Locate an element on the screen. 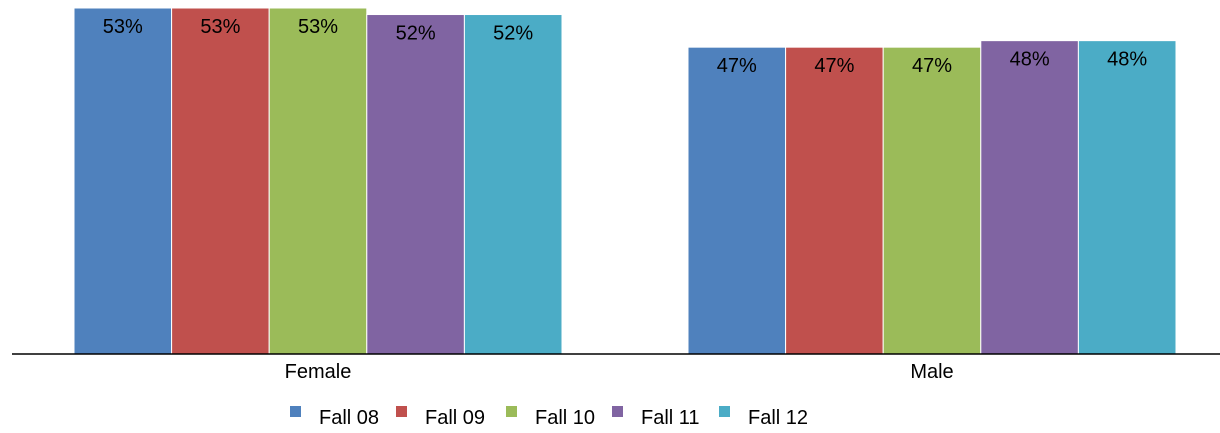  legend: Fall 08 Fall 09 Fall 10 Fall 11 Fall 12 is located at coordinates (549, 417).